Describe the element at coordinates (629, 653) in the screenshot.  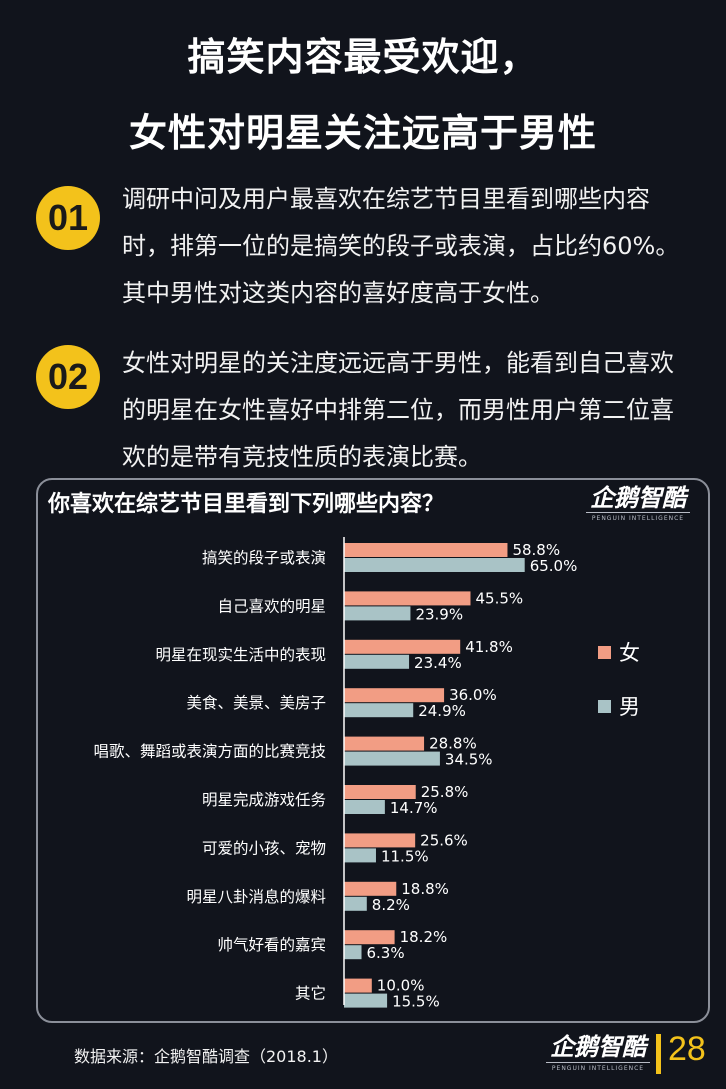
I see `legend-label-female: 女` at that location.